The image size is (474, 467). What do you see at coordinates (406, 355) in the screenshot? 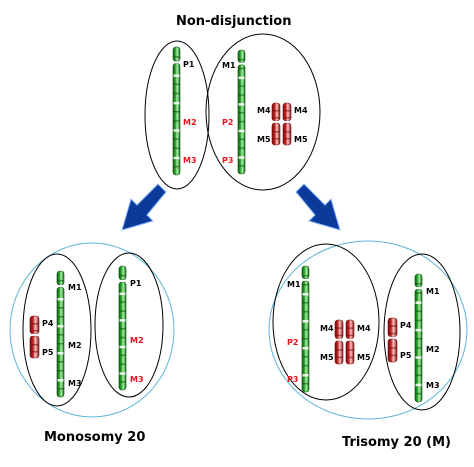
I see `label-right-P5: P5` at bounding box center [406, 355].